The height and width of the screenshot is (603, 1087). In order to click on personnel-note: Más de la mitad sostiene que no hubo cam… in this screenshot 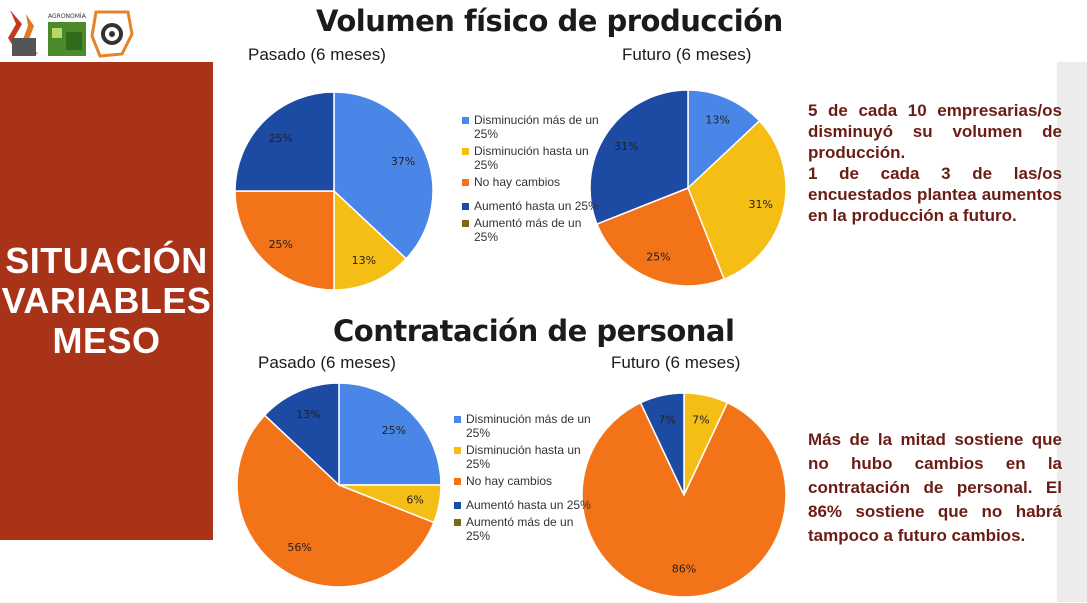, I will do `click(935, 488)`.